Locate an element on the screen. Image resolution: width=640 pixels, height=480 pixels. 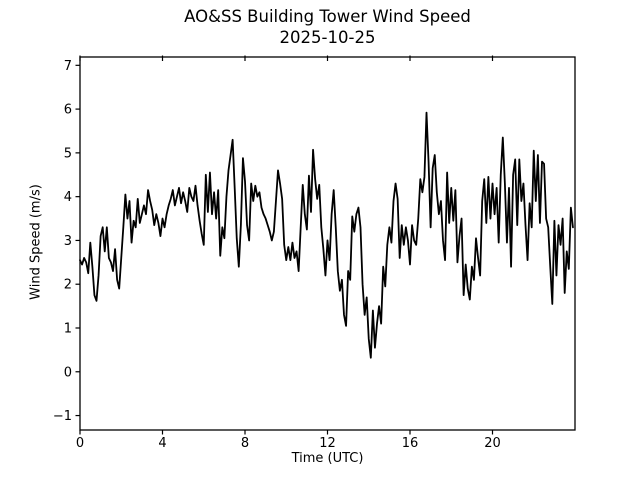
y-tick-label: 4 is located at coordinates (68, 197).